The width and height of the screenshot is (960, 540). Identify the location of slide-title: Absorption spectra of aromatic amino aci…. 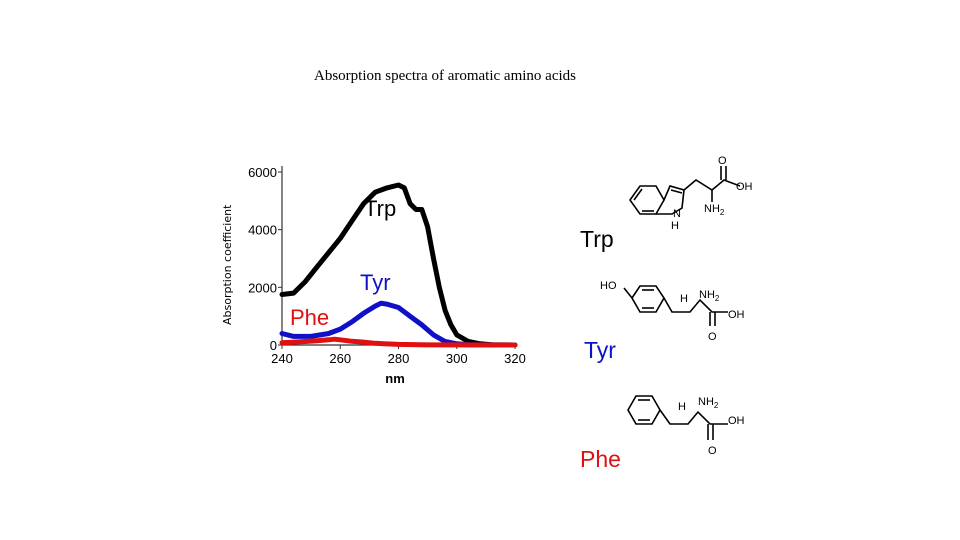
(444, 76).